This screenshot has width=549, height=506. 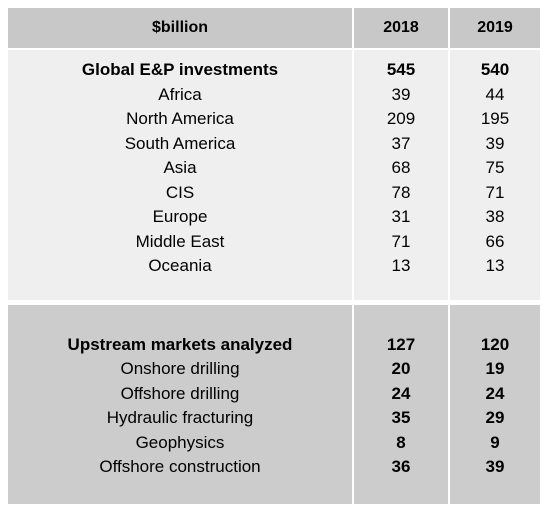 I want to click on market-value-2018: 36, so click(x=401, y=466).